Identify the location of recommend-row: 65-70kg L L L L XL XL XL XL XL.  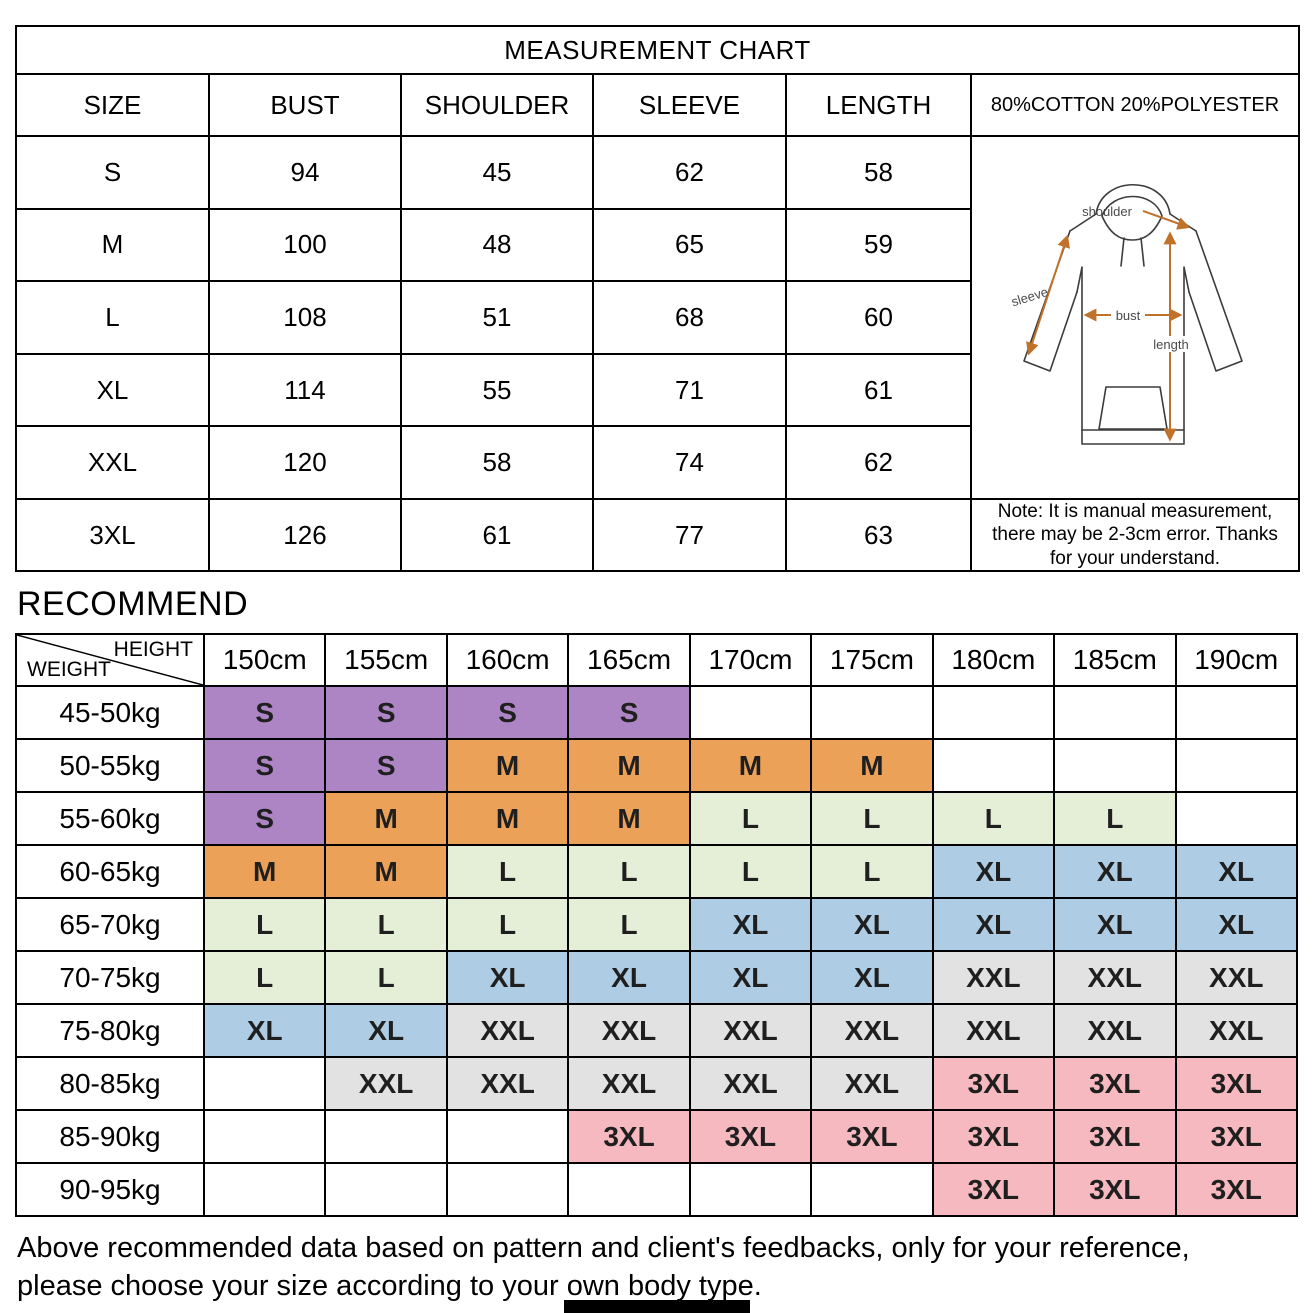
(656, 925).